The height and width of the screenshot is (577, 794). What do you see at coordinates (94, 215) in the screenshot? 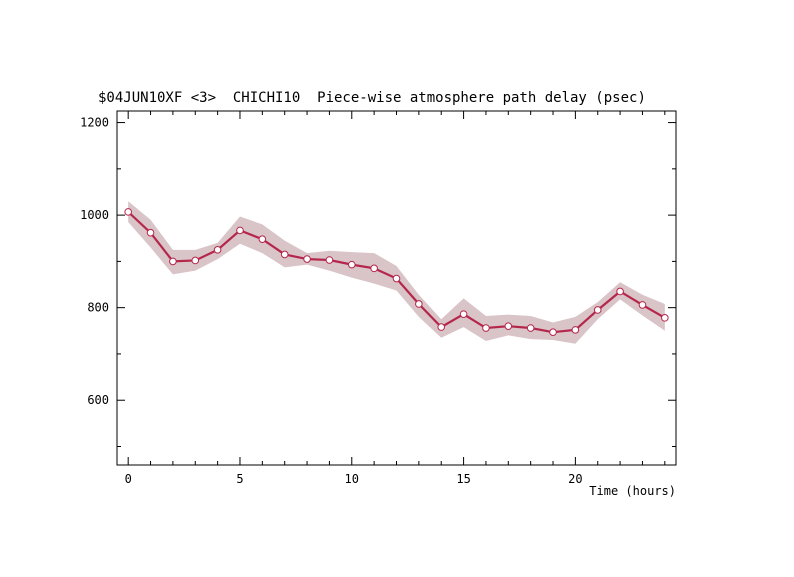
I see `y-tick-label: 1000` at bounding box center [94, 215].